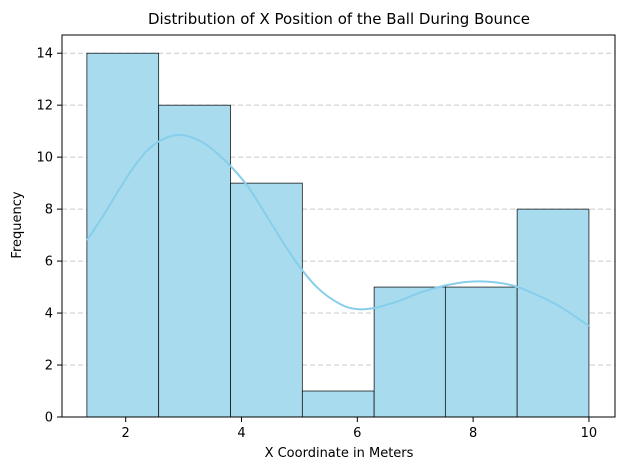 This screenshot has height=470, width=630. Describe the element at coordinates (44, 106) in the screenshot. I see `y-tick-label: 12` at that location.